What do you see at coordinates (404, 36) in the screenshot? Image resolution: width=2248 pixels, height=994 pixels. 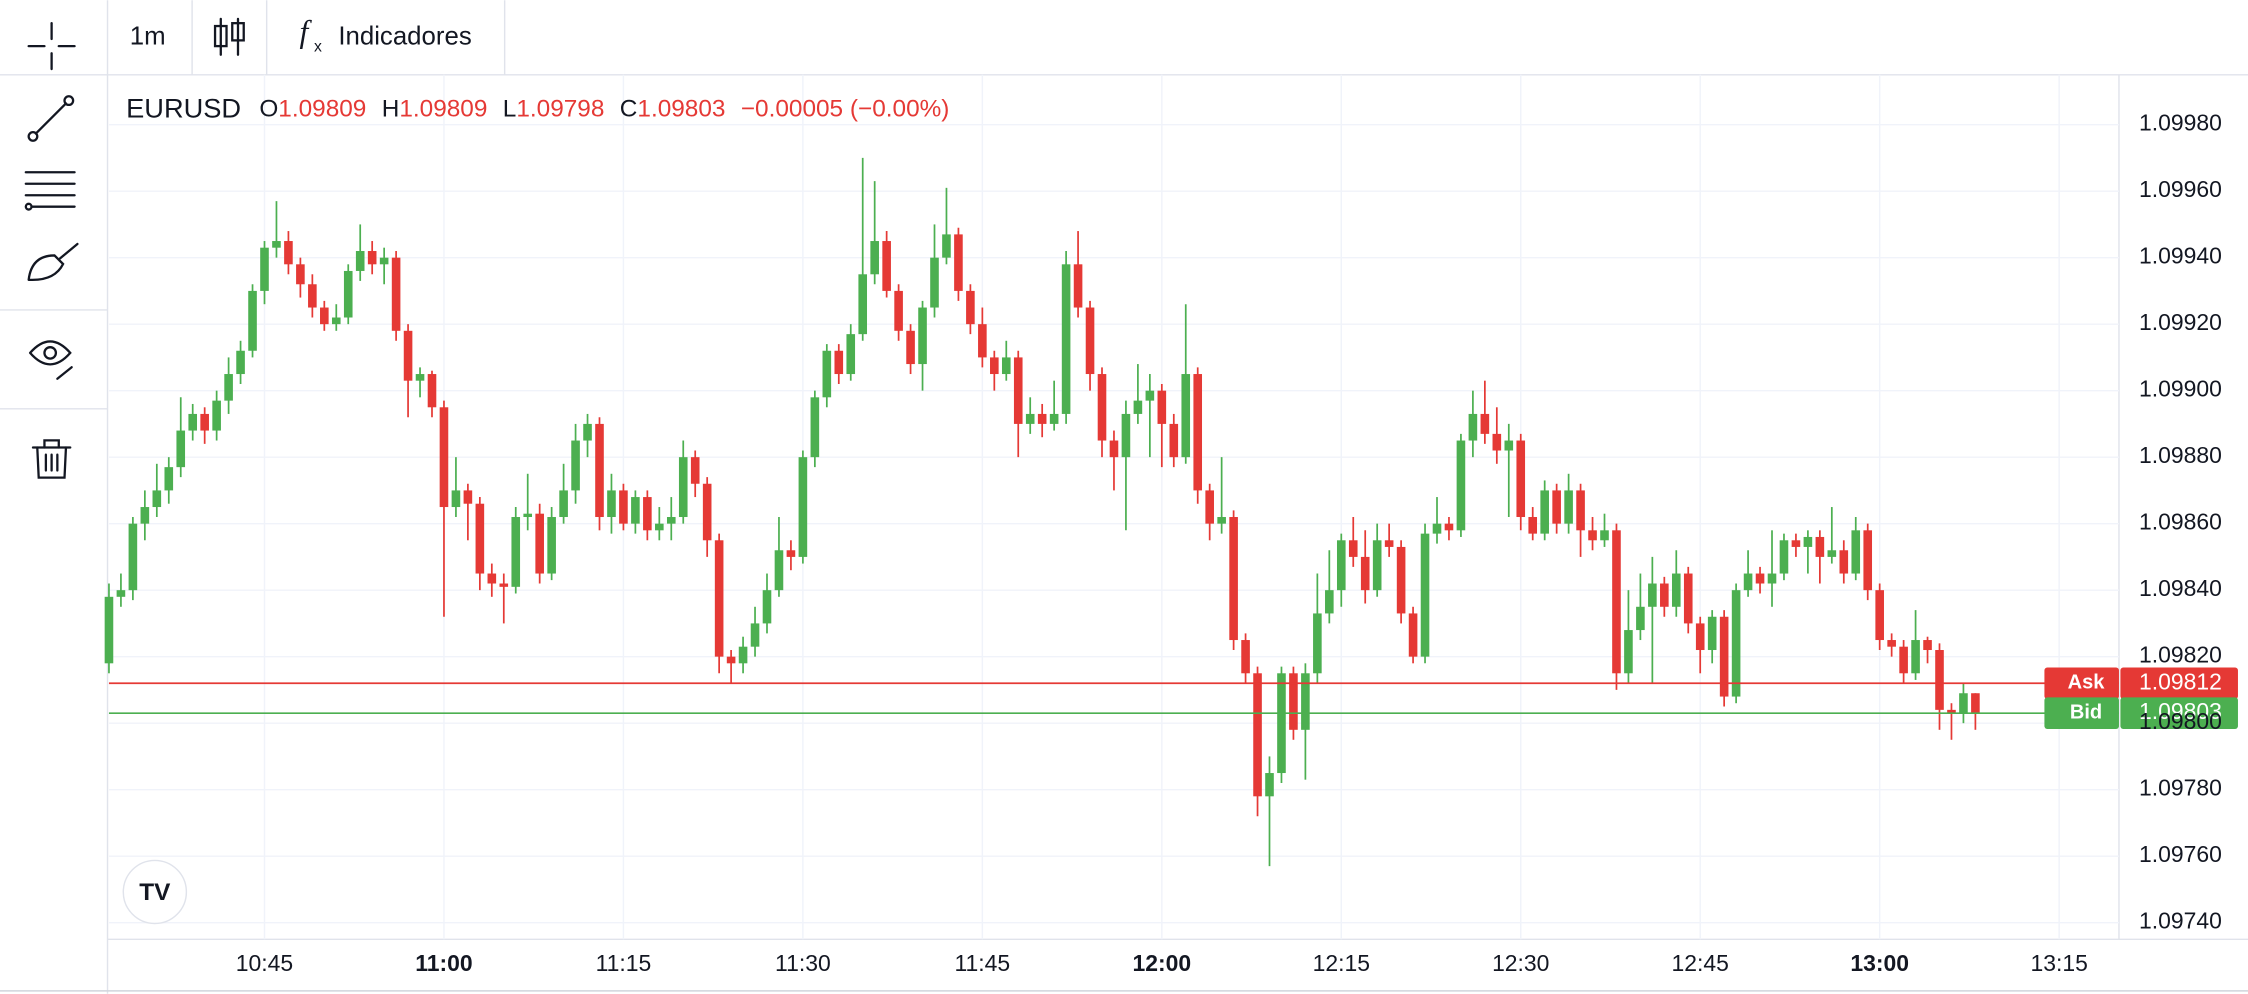 I see `indicators-button: Indicadores` at bounding box center [404, 36].